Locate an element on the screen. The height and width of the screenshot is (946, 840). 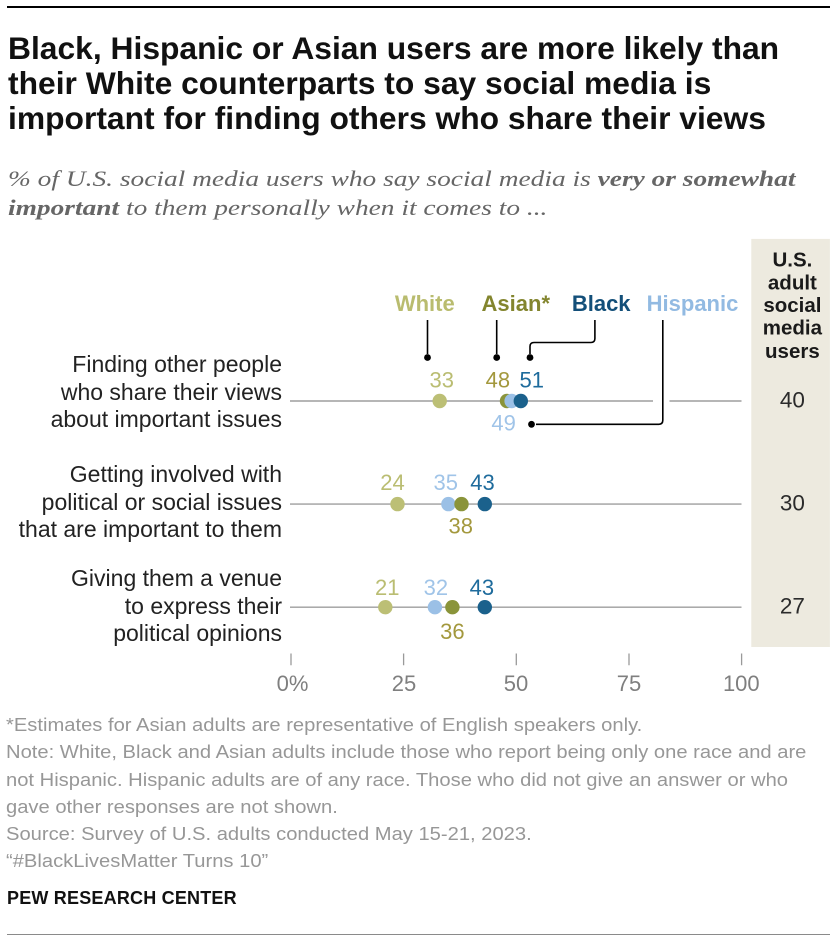
svg-text: 25 is located at coordinates (404, 683).